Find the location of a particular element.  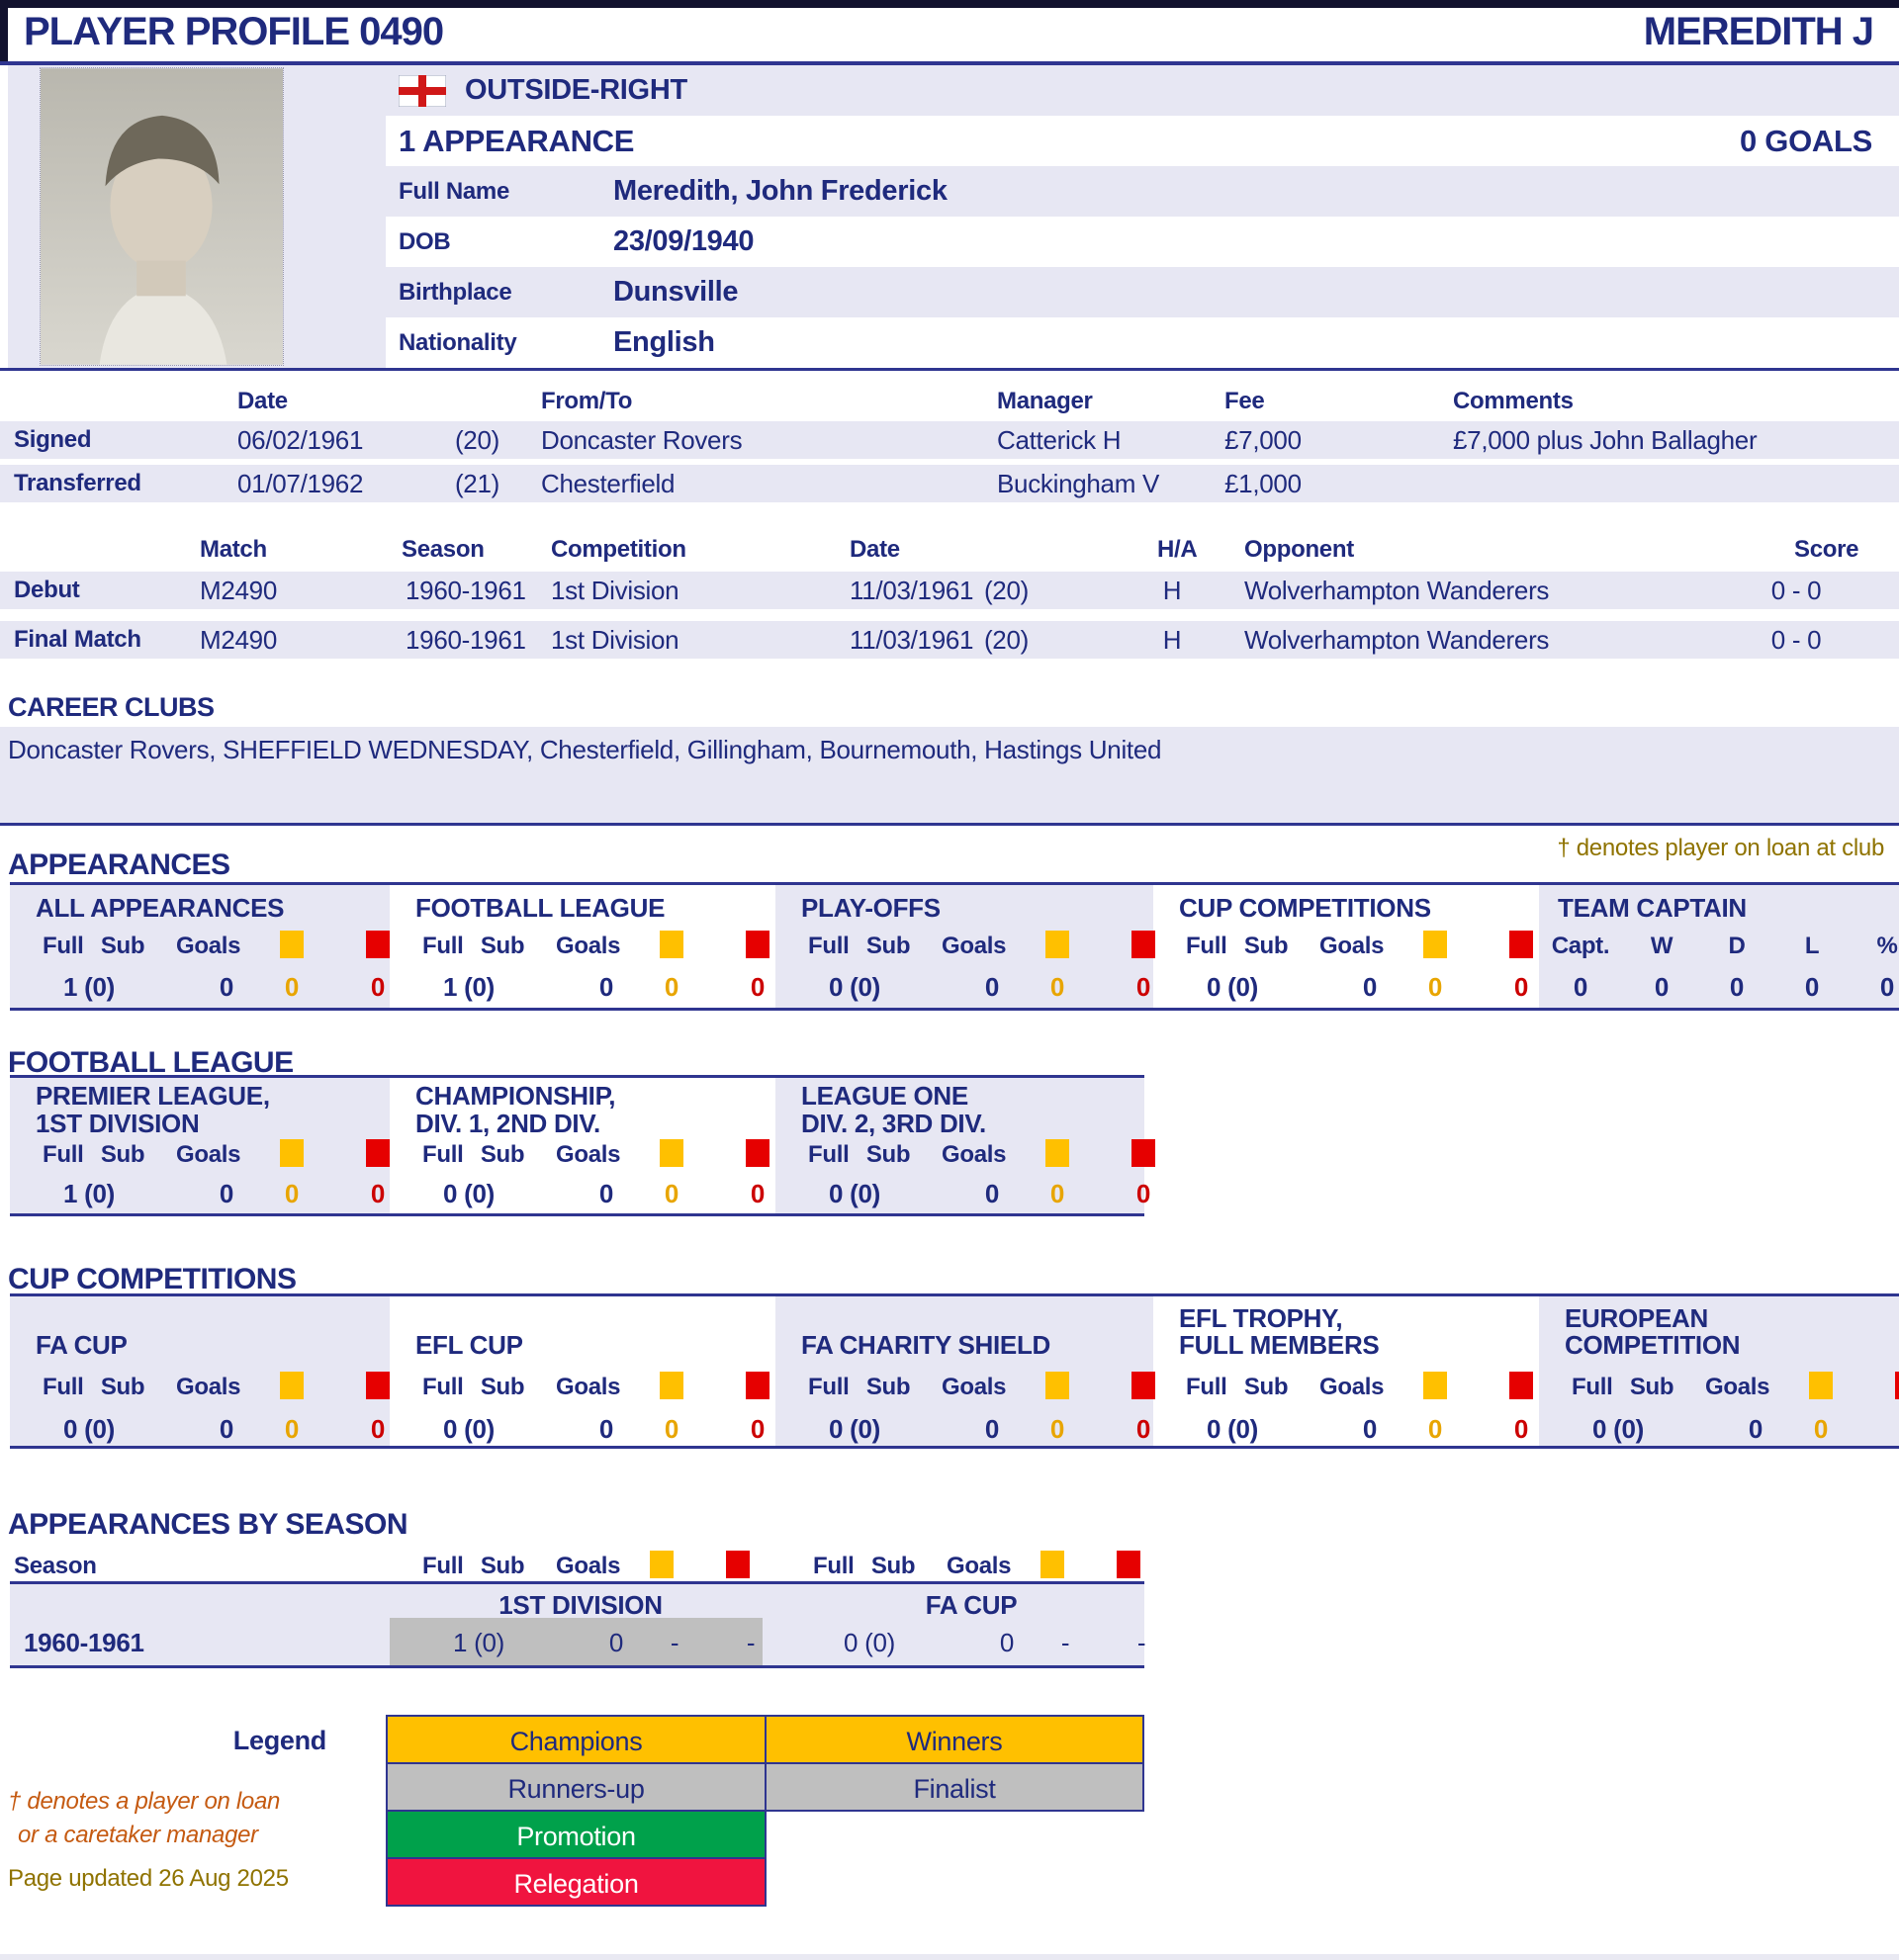

yellow-cards-value: - is located at coordinates (1065, 1642).